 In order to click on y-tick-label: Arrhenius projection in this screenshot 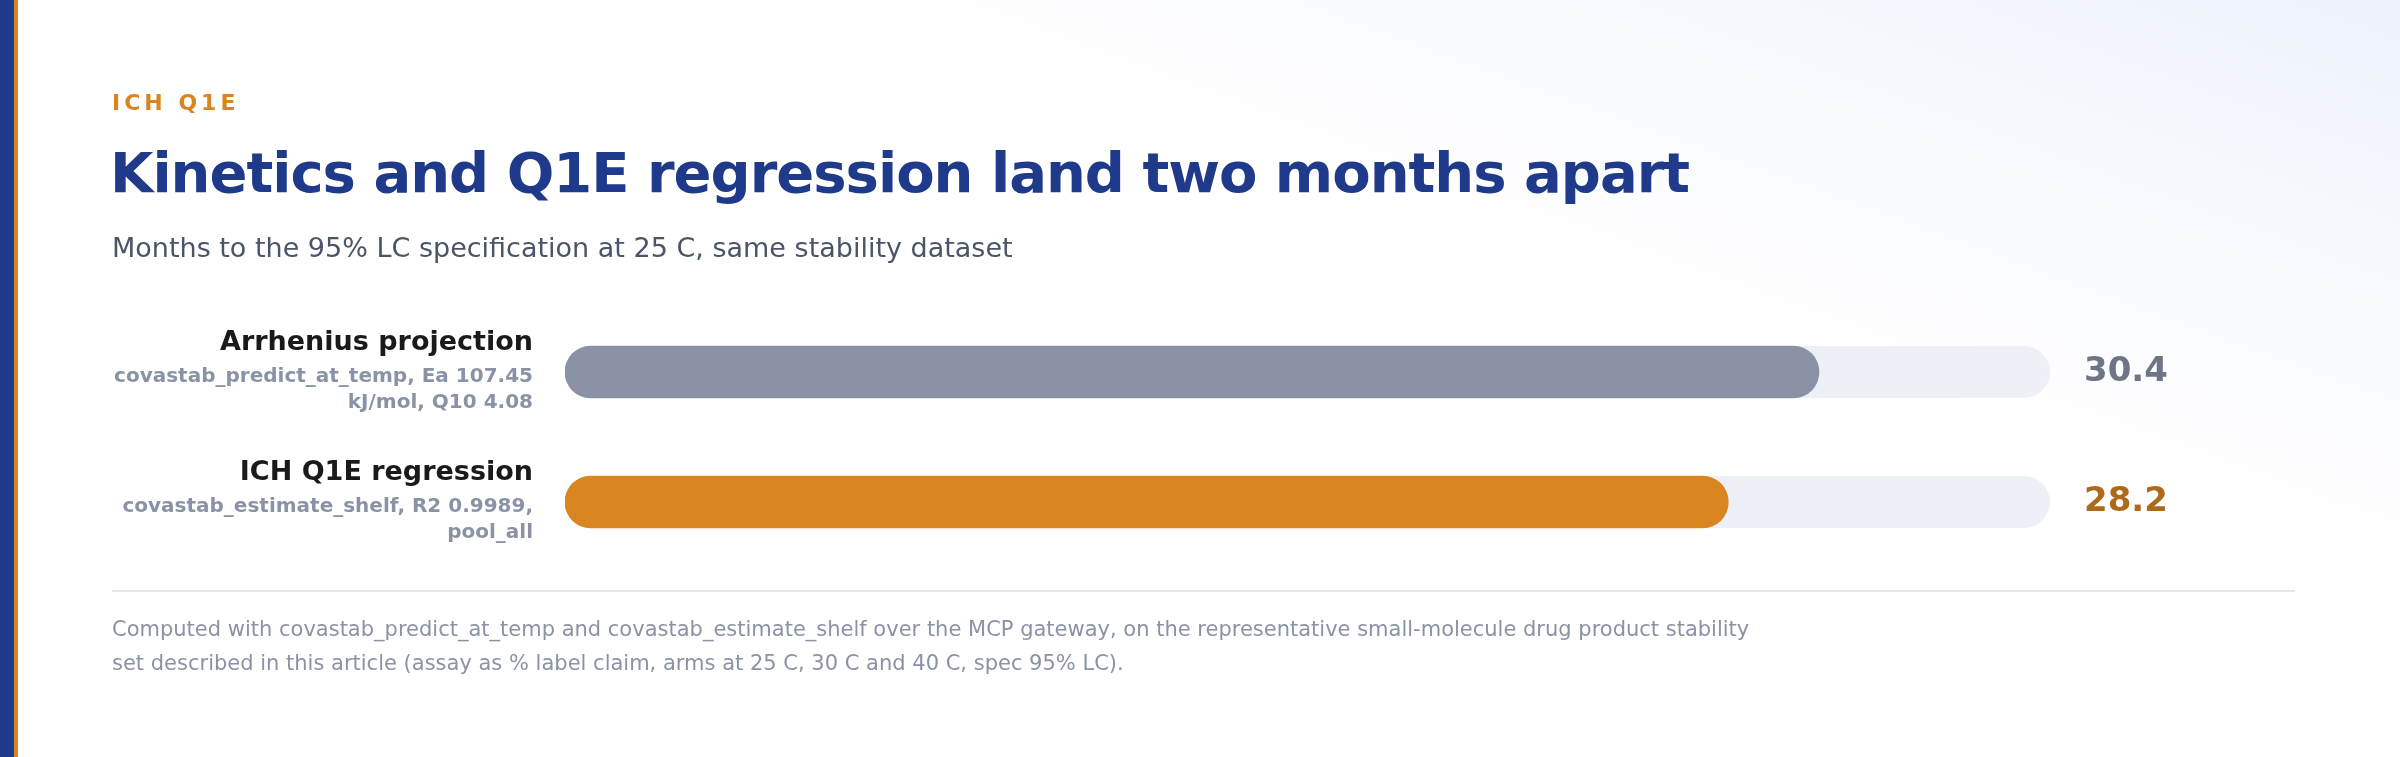, I will do `click(376, 341)`.